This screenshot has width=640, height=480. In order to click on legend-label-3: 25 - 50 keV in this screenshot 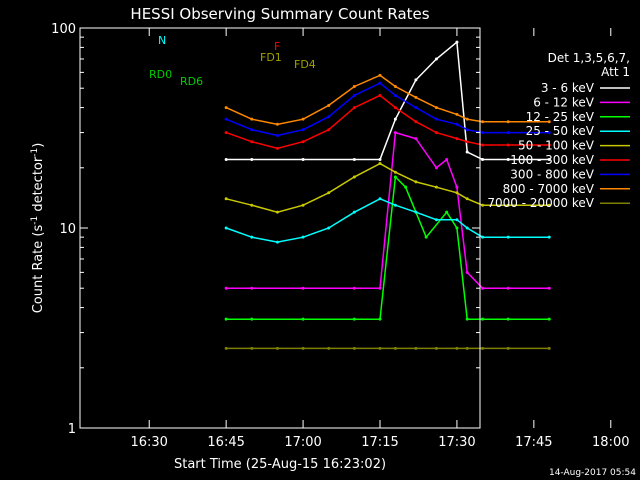, I will do `click(560, 131)`.